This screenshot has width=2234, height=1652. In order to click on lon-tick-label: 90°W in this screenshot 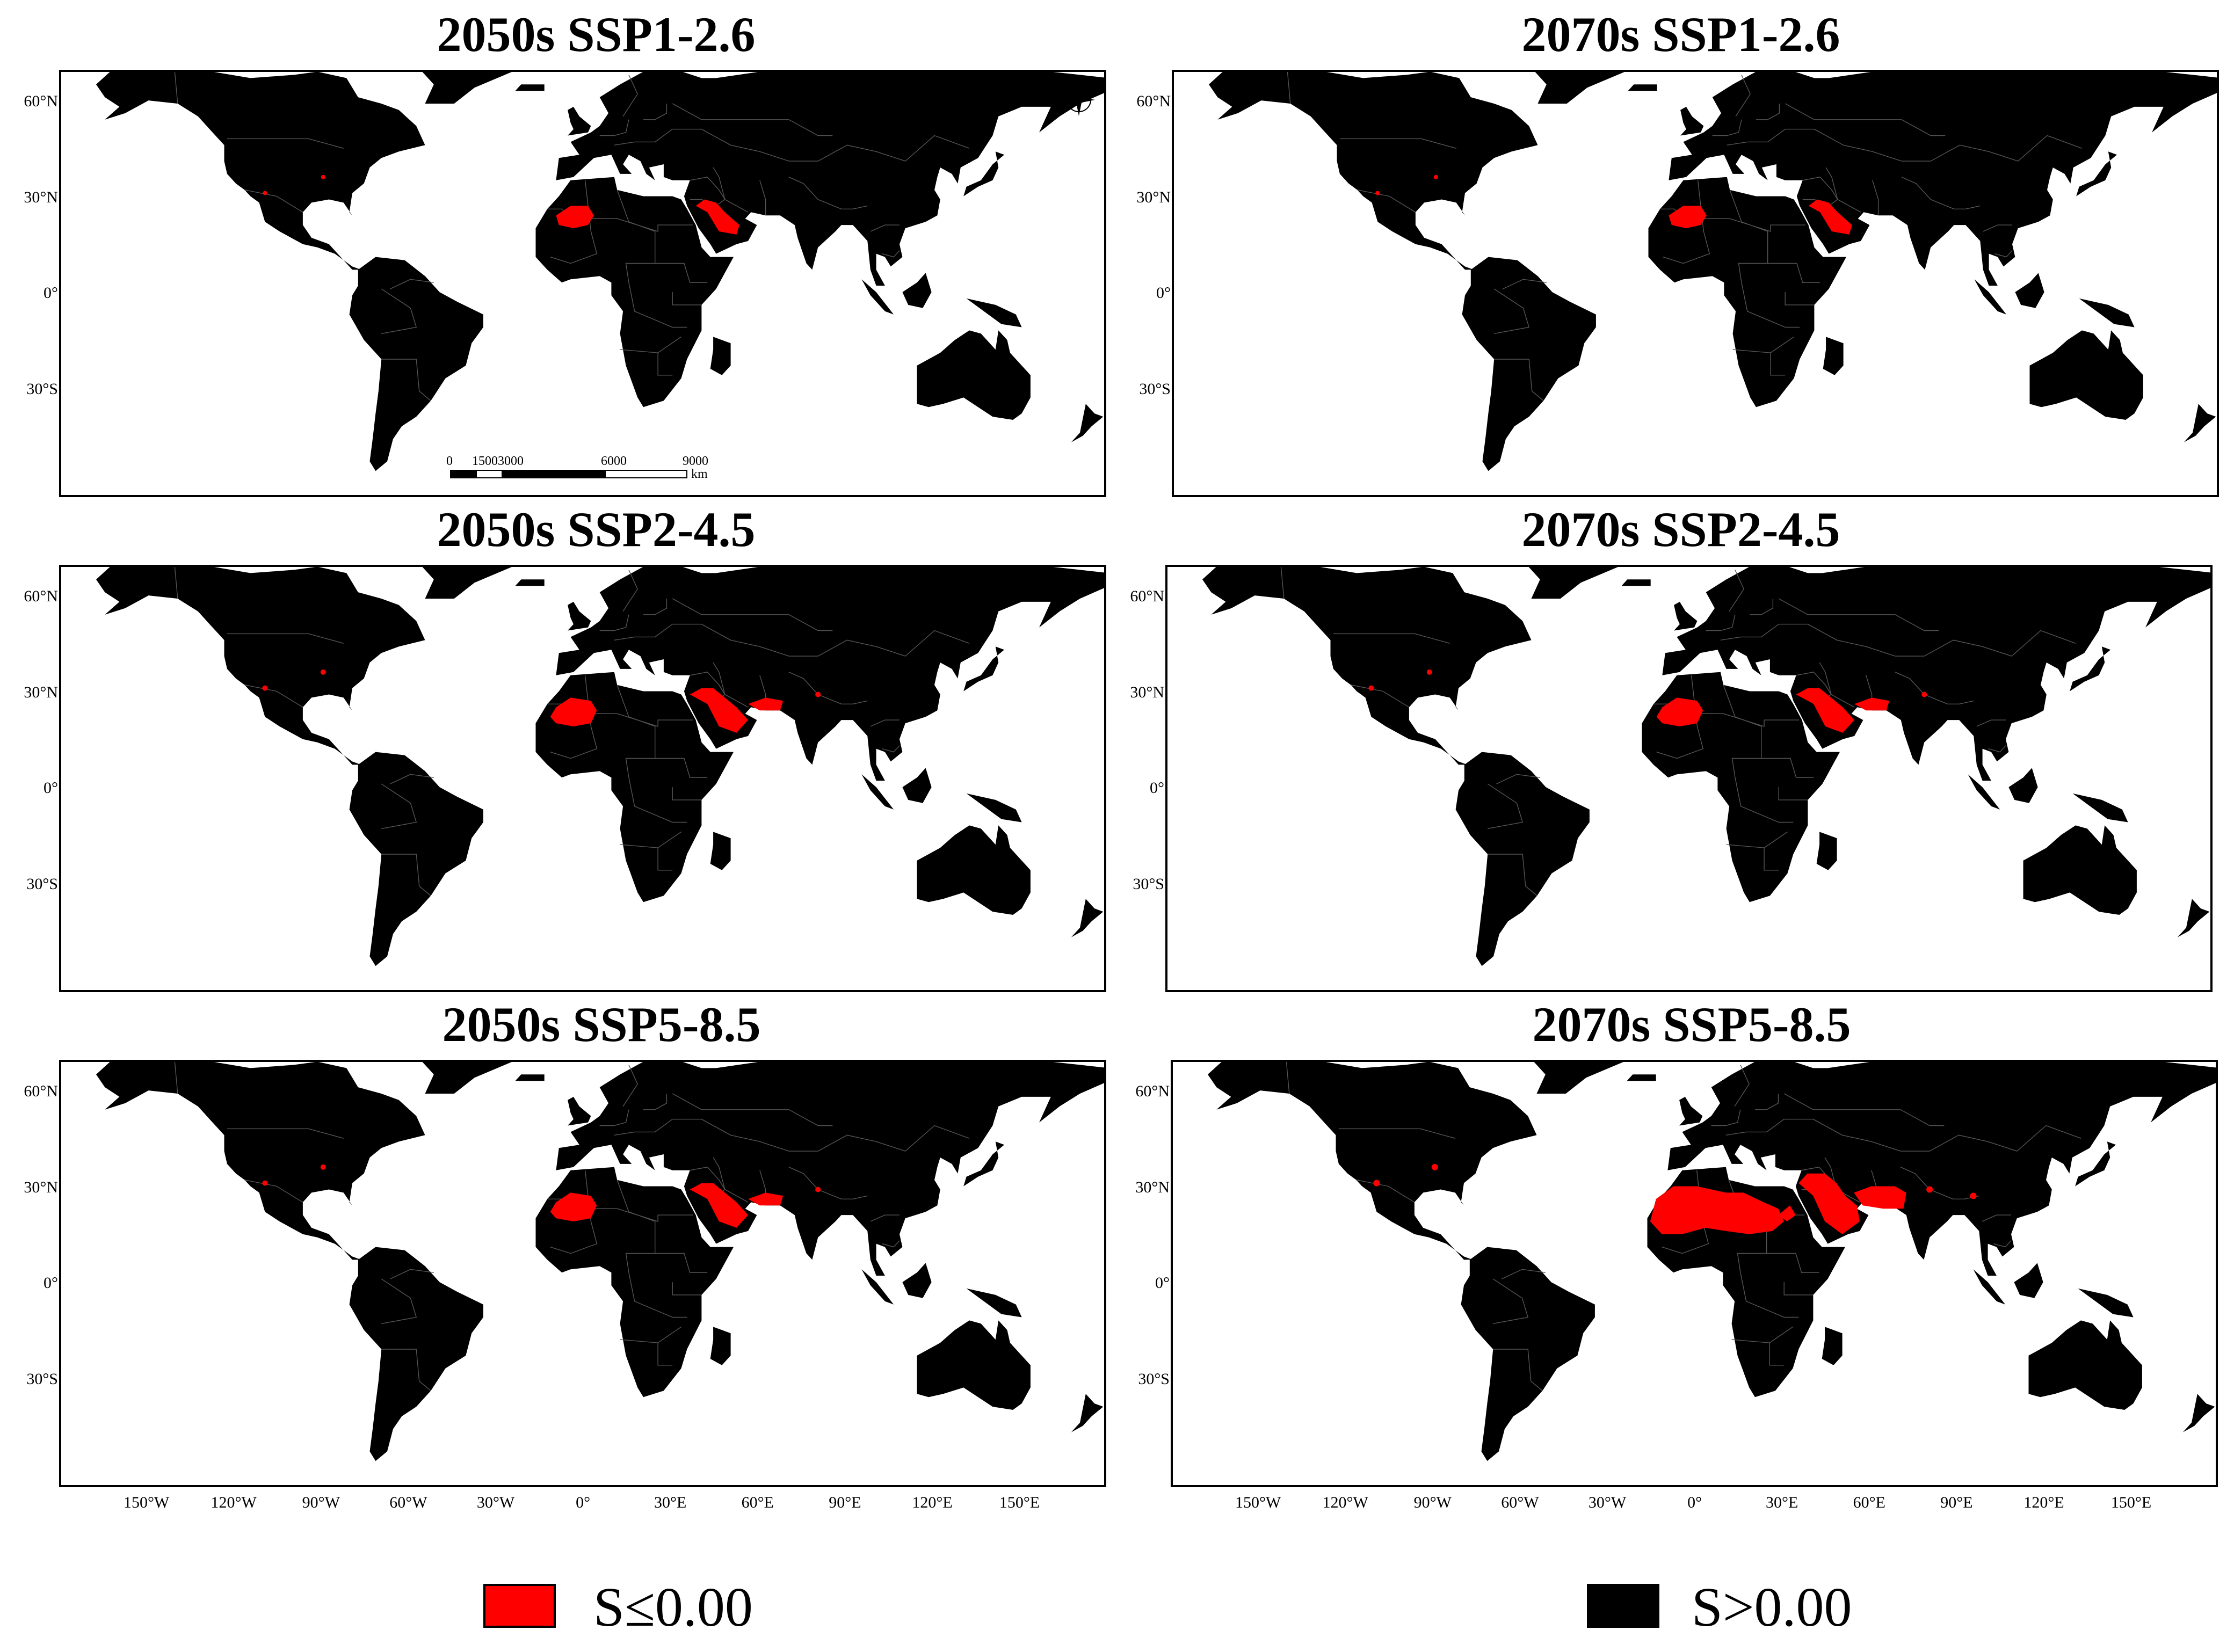, I will do `click(321, 1503)`.